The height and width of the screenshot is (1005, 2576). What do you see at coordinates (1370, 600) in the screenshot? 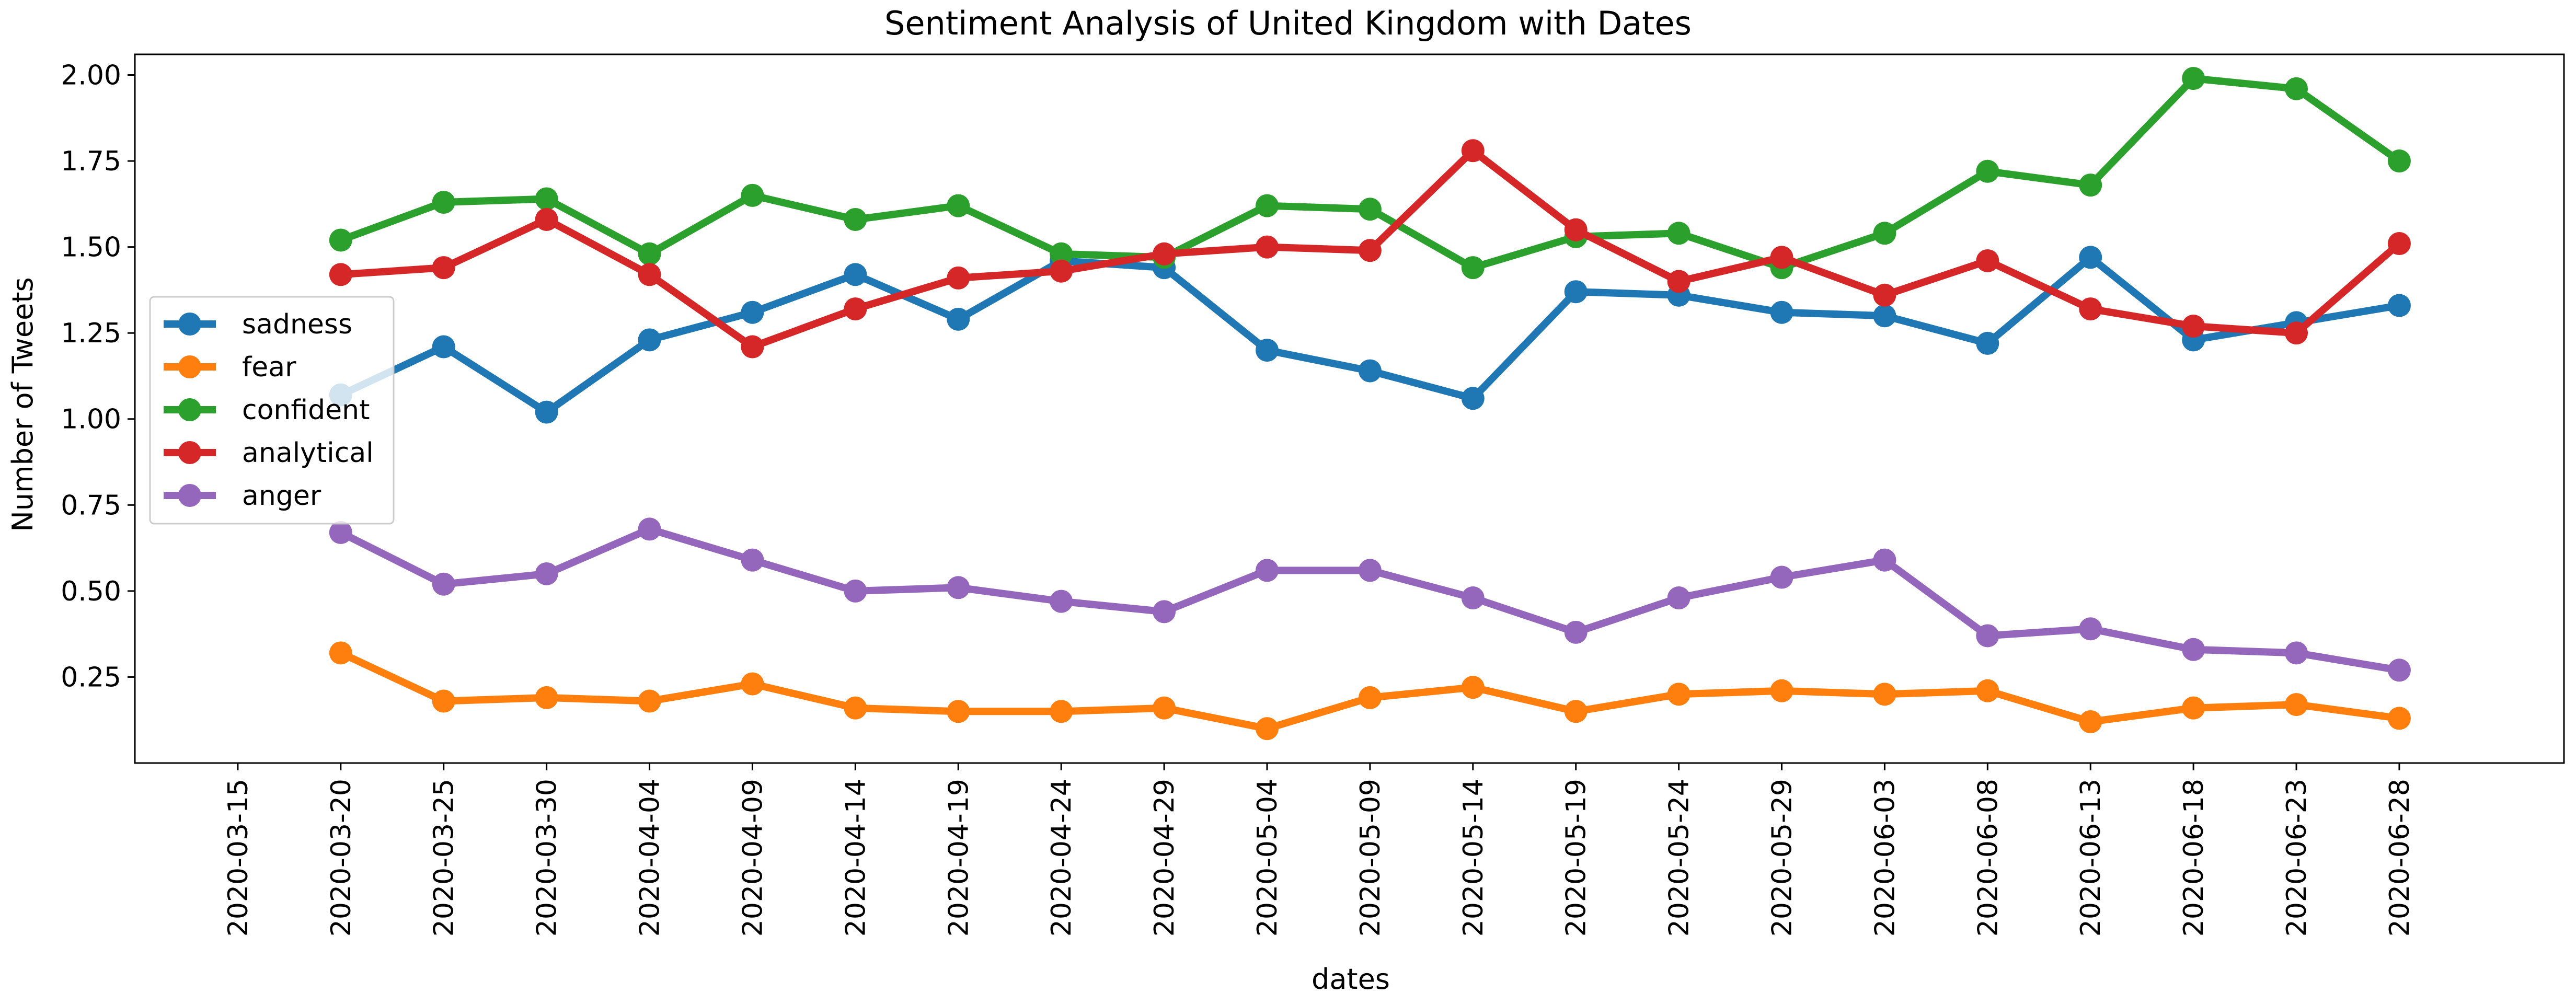
I see `series-line-anger` at bounding box center [1370, 600].